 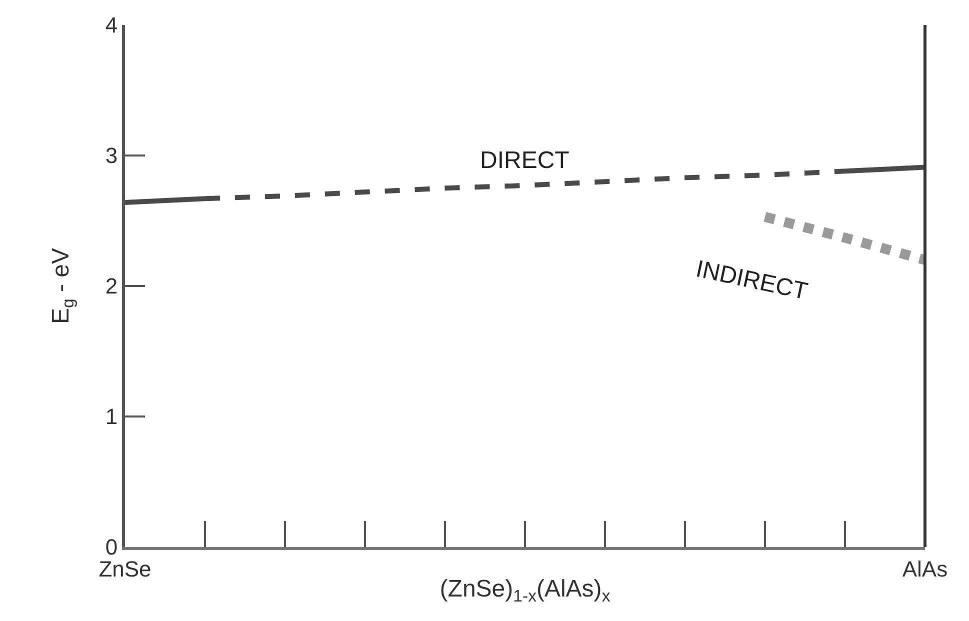 I want to click on y-tick-label: 4, so click(x=111, y=25).